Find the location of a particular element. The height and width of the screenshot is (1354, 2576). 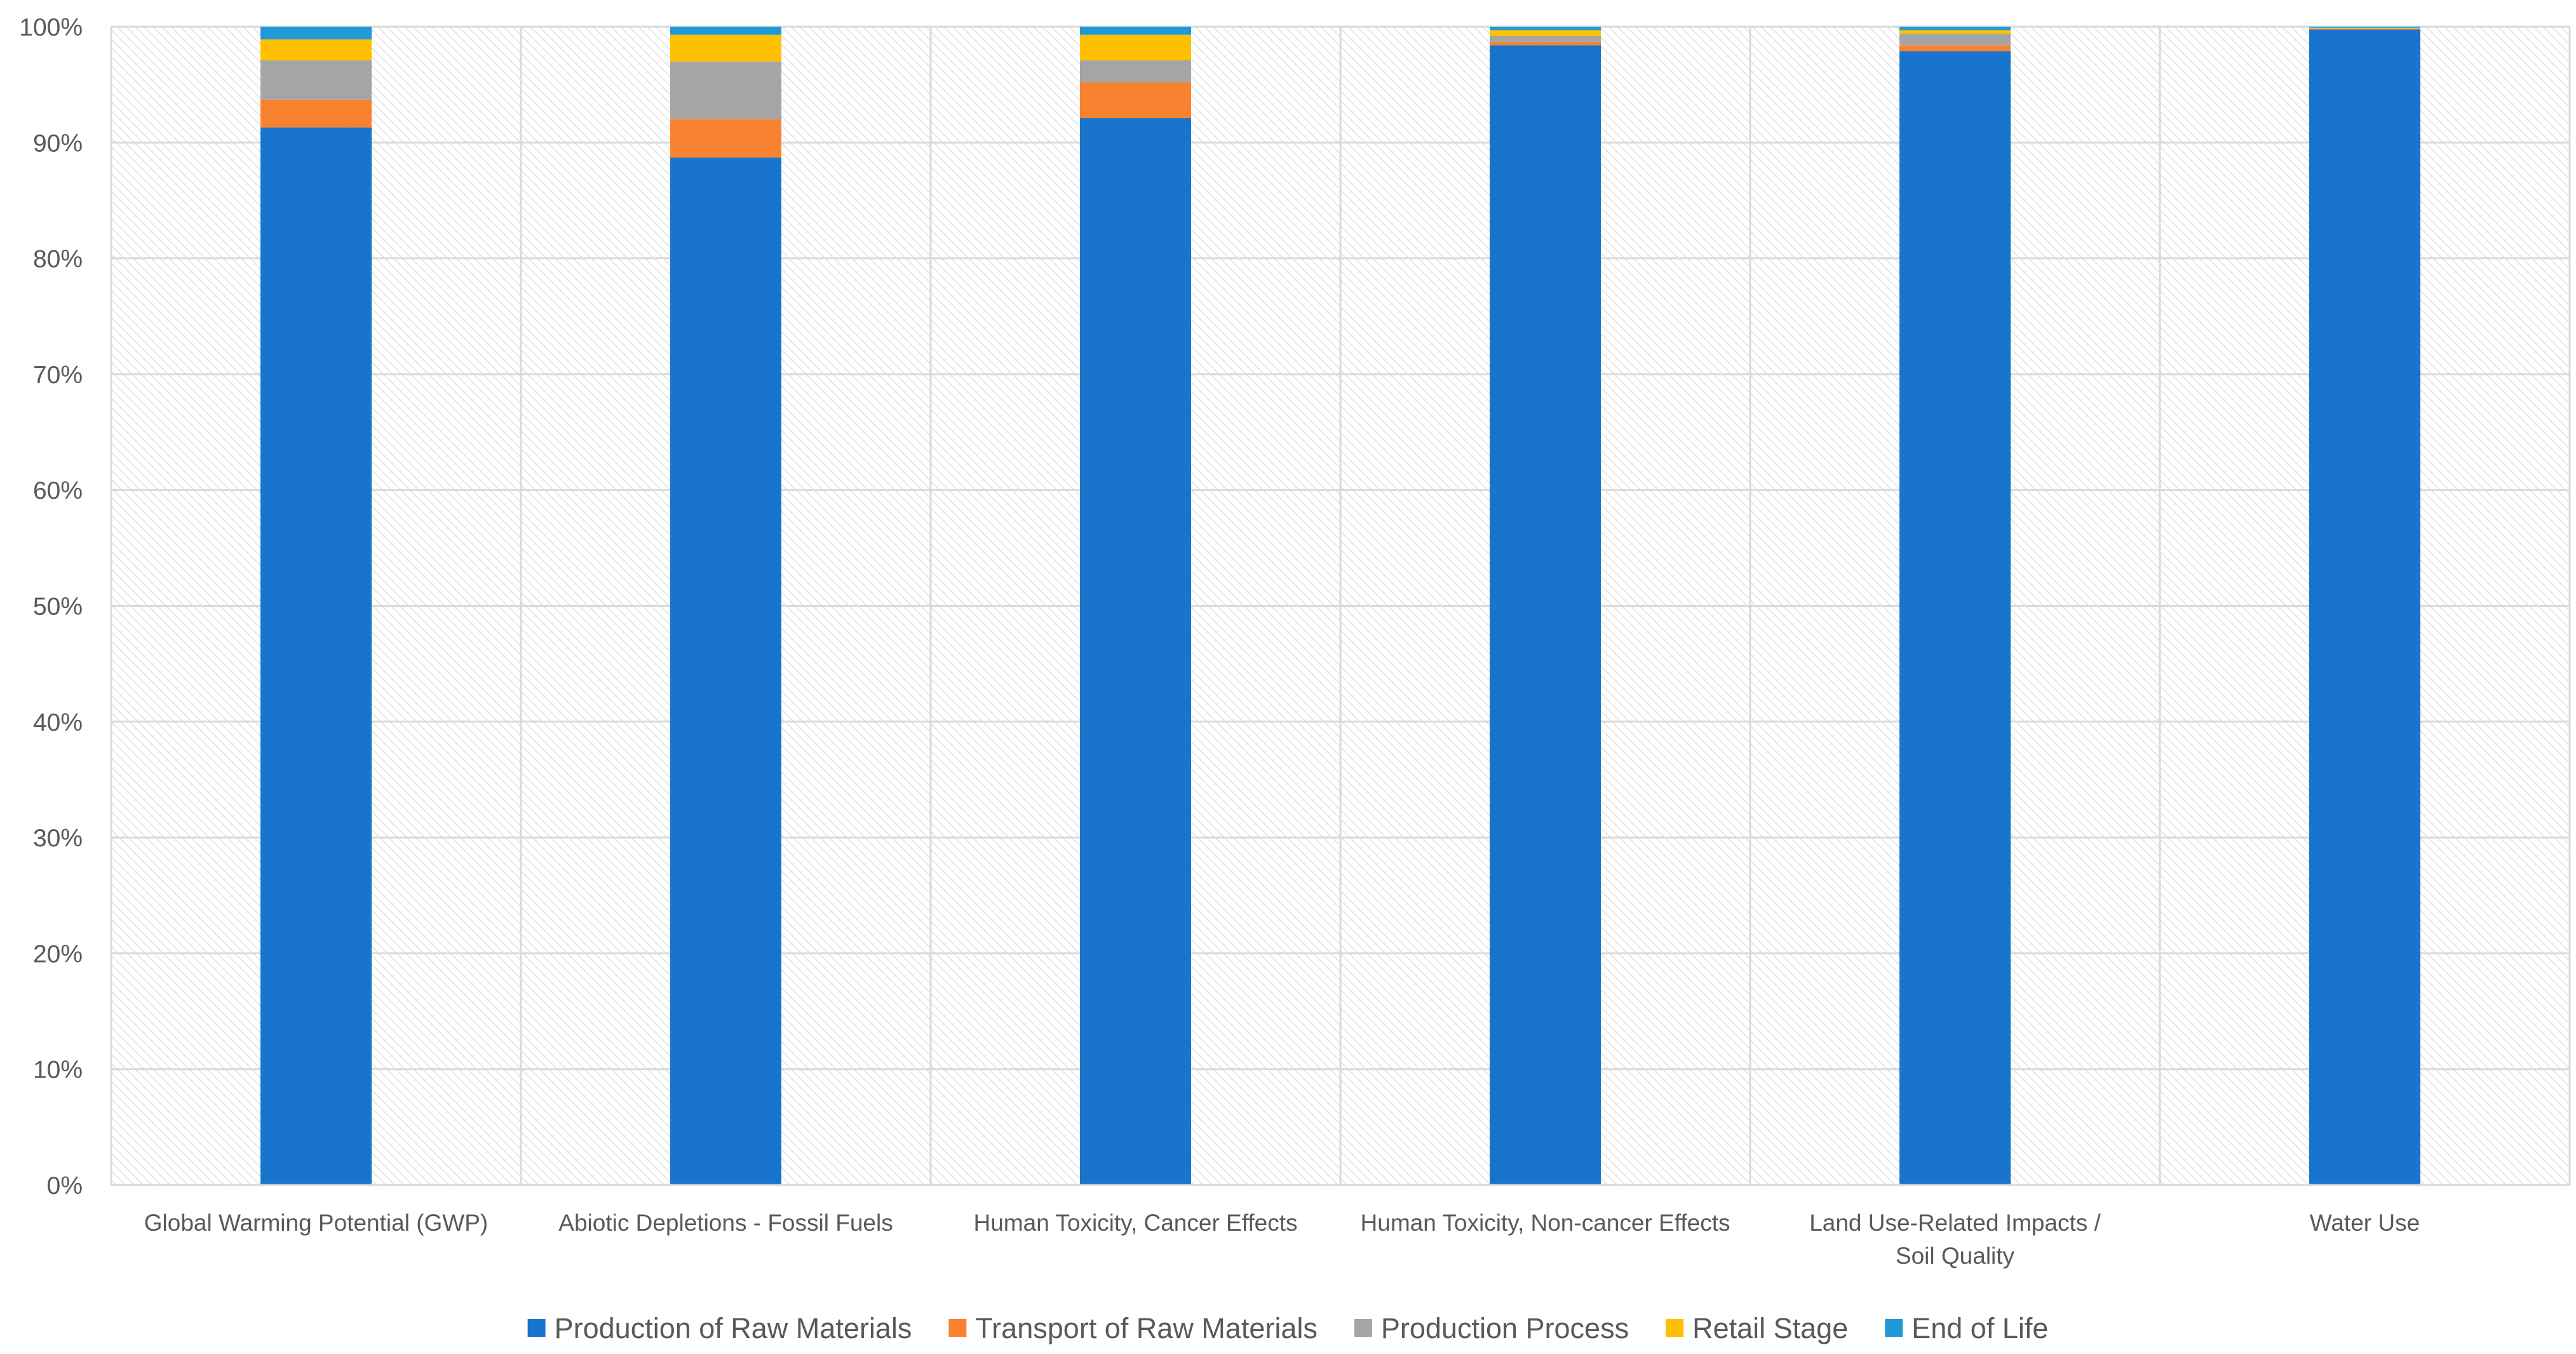

bar-stack-water-use is located at coordinates (2364, 606).